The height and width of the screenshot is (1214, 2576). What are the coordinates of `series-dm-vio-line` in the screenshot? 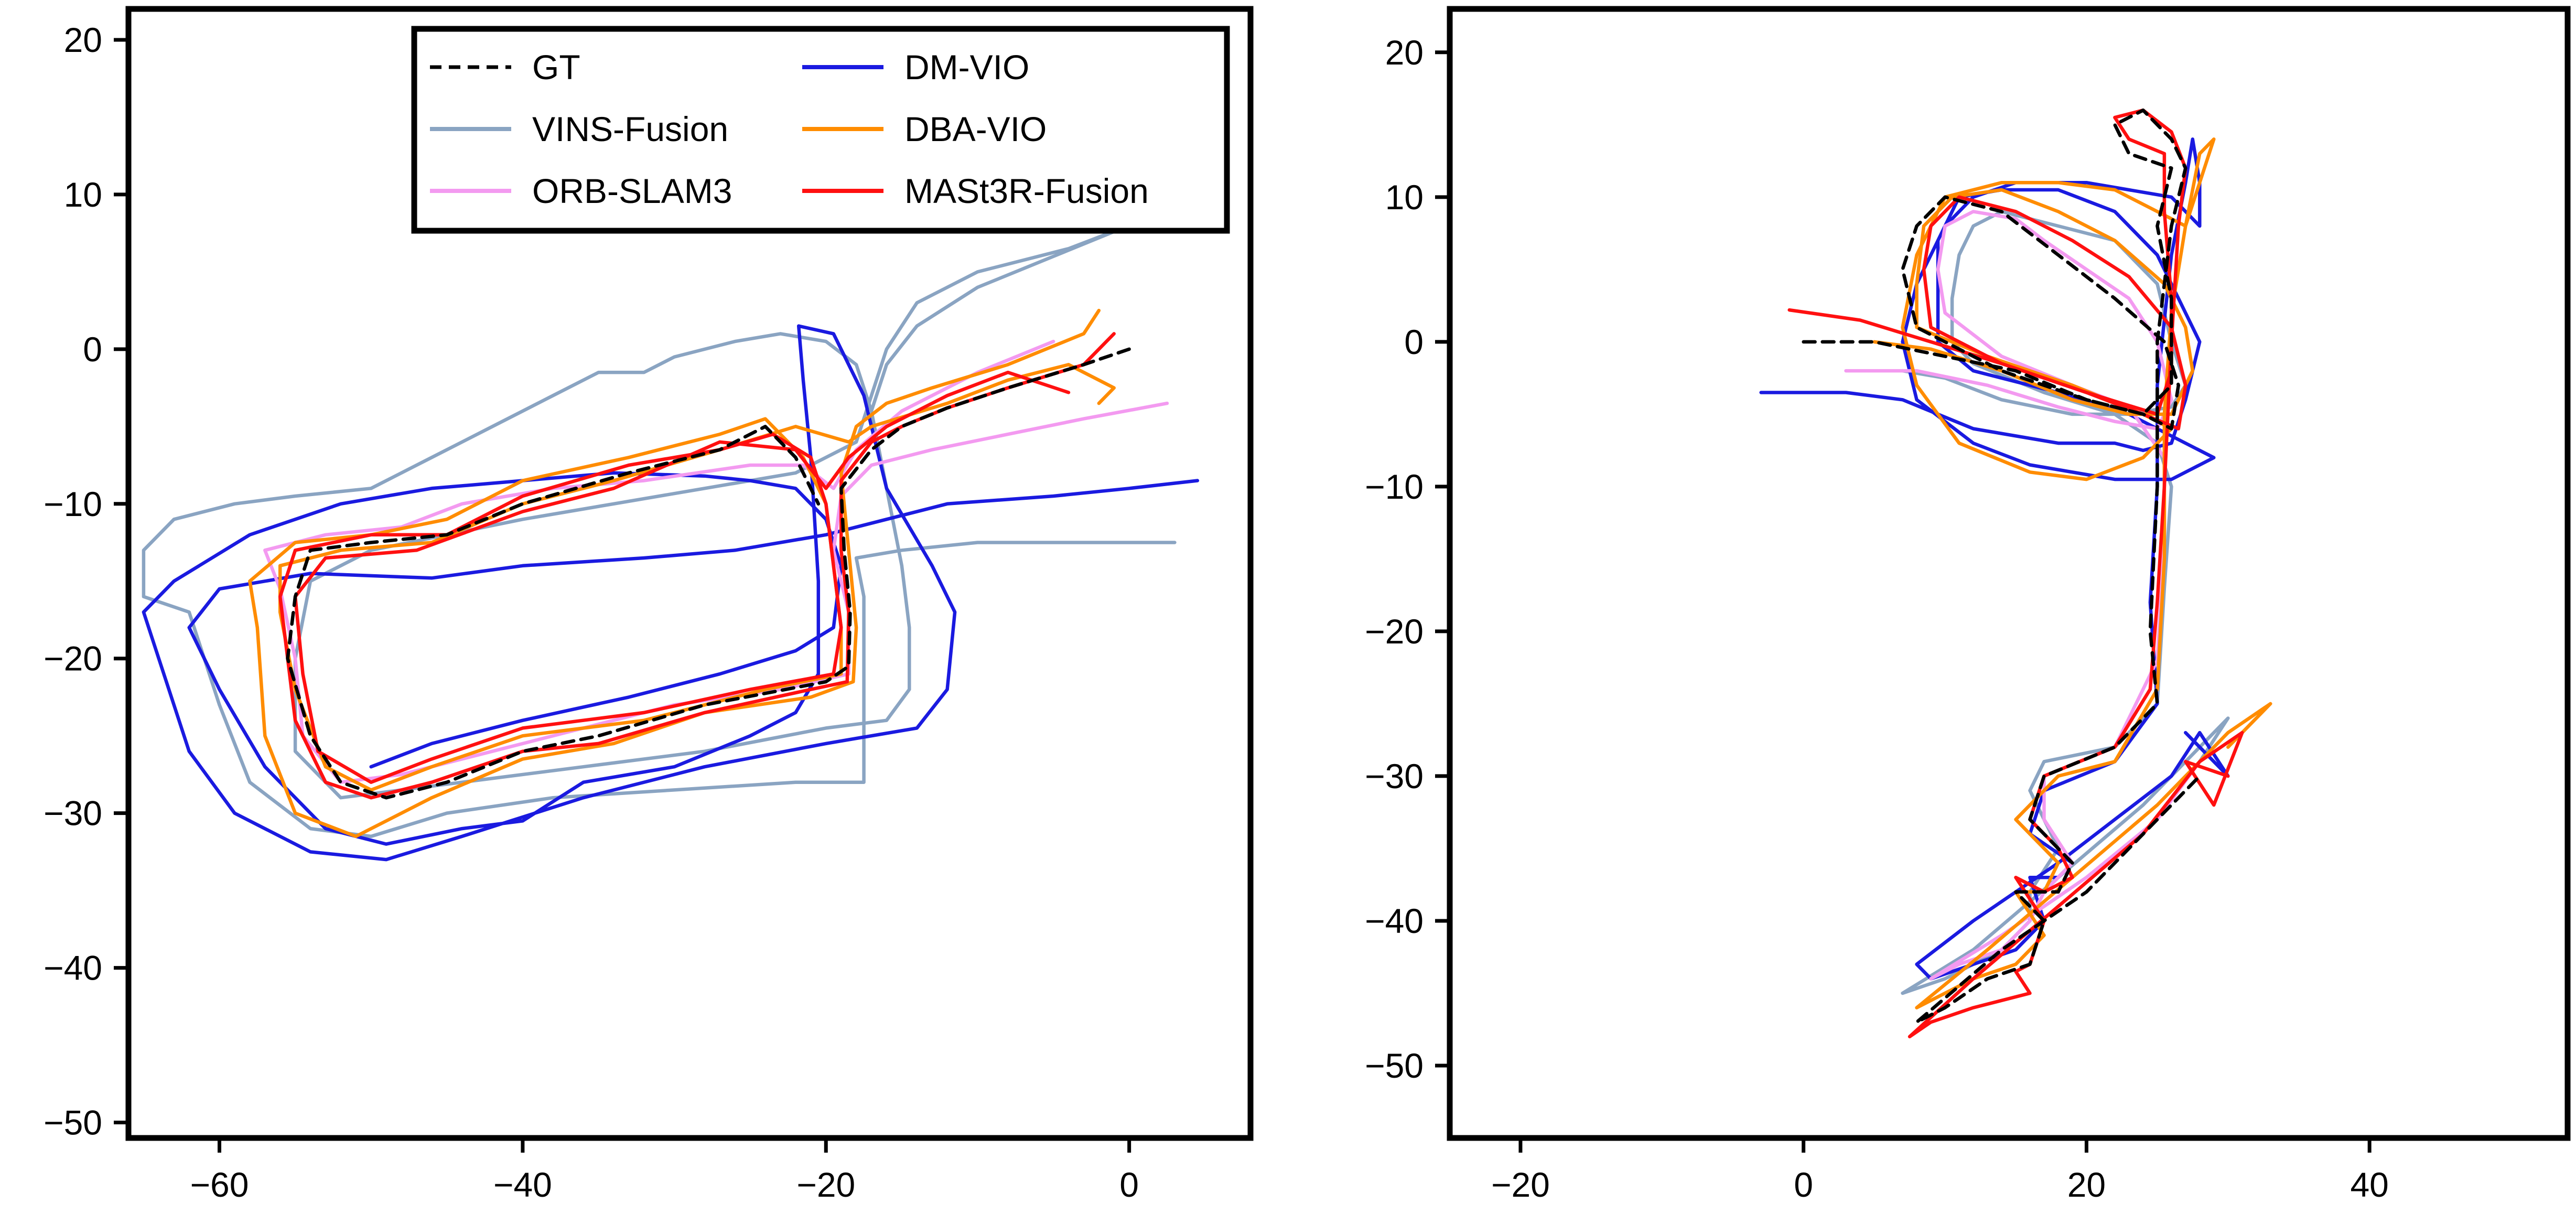 It's located at (1994, 559).